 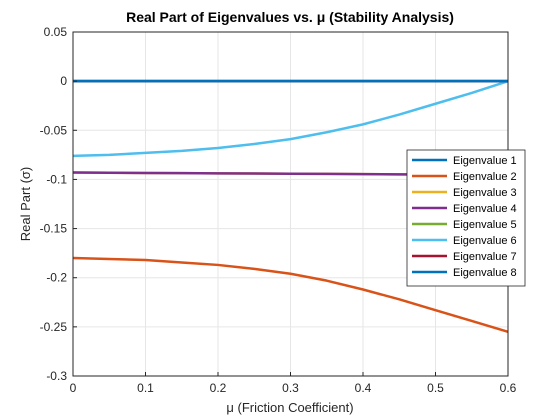 What do you see at coordinates (485, 177) in the screenshot?
I see `legend-entry: Eigenvalue 2` at bounding box center [485, 177].